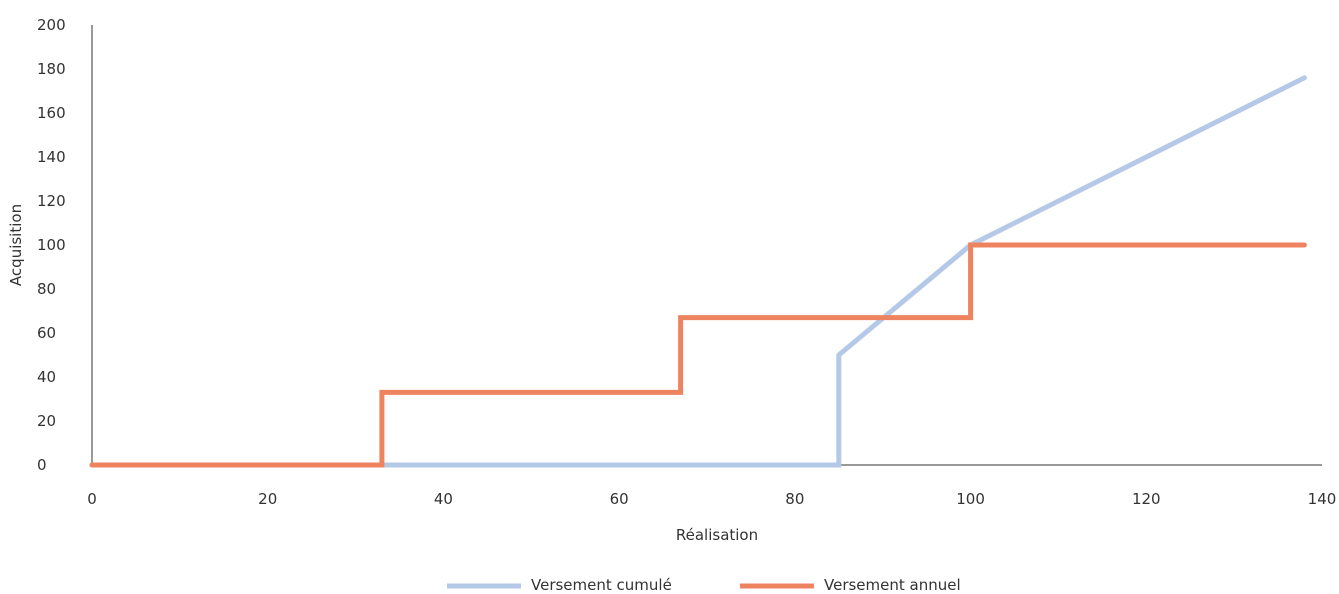 The height and width of the screenshot is (594, 1339). What do you see at coordinates (970, 499) in the screenshot?
I see `x-tick-label: 100` at bounding box center [970, 499].